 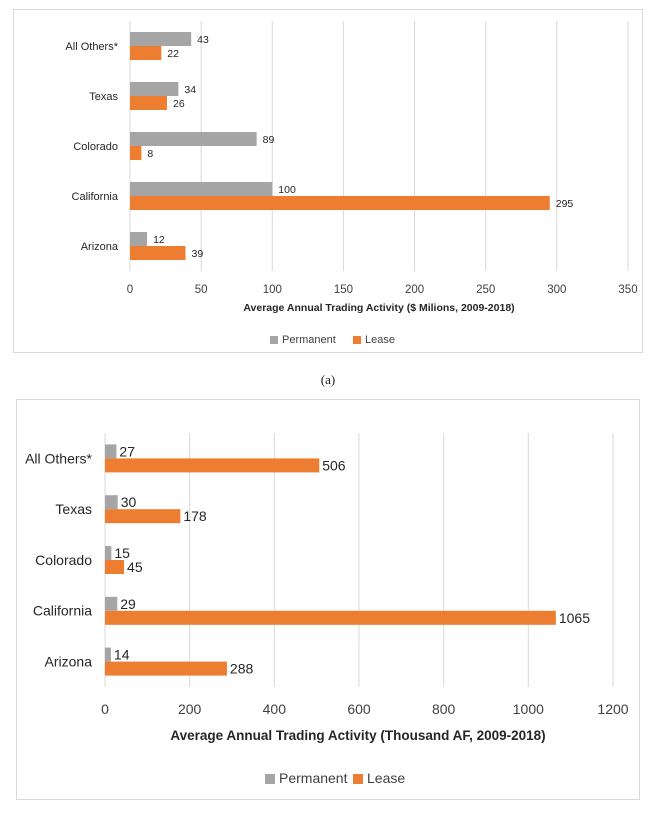 What do you see at coordinates (274, 340) in the screenshot?
I see `chart-a-legend-swatch-permanent` at bounding box center [274, 340].